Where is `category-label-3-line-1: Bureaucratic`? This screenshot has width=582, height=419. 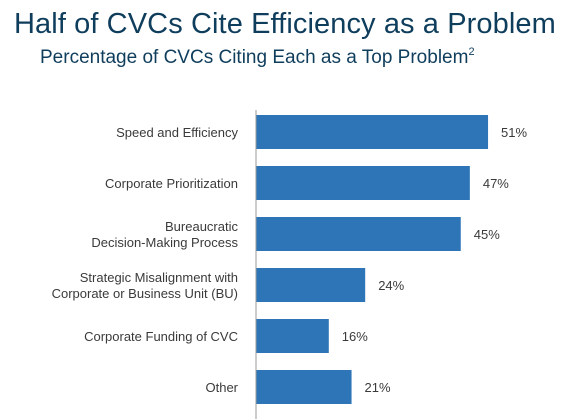 category-label-3-line-1: Bureaucratic is located at coordinates (201, 226).